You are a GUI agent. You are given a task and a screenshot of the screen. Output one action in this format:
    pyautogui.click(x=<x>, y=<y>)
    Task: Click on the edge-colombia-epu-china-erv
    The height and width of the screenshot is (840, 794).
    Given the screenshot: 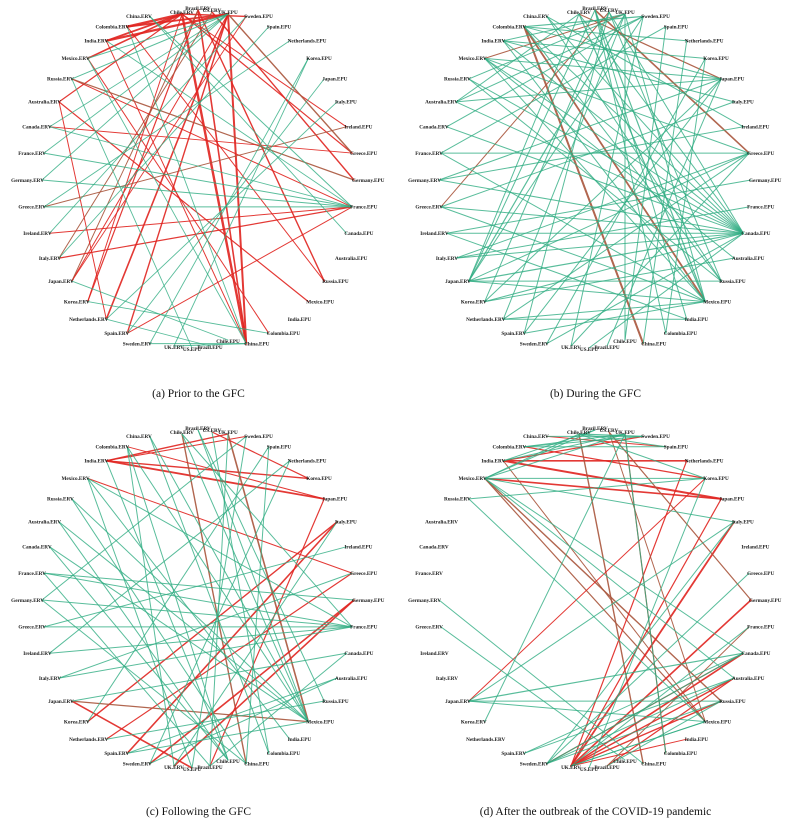 What is the action you would take?
    pyautogui.click(x=209, y=594)
    